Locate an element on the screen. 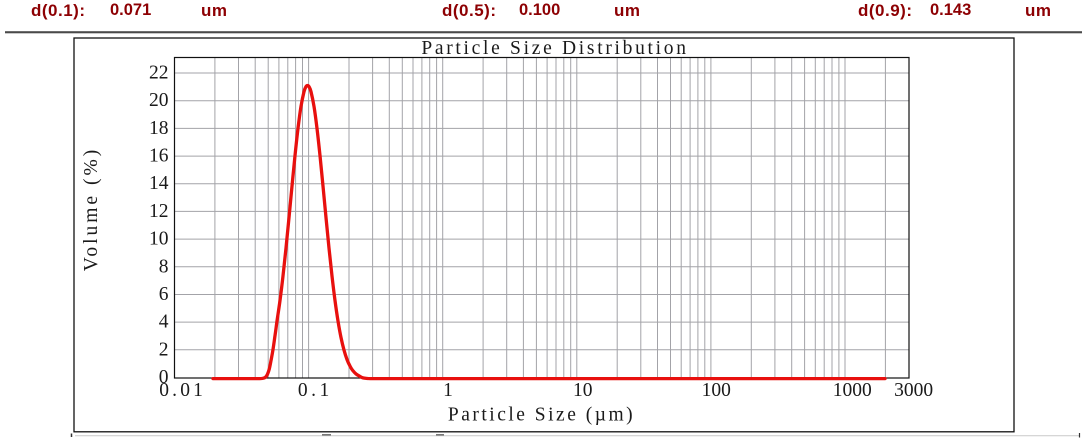 This screenshot has height=438, width=1087. svg-text: 18 is located at coordinates (159, 128).